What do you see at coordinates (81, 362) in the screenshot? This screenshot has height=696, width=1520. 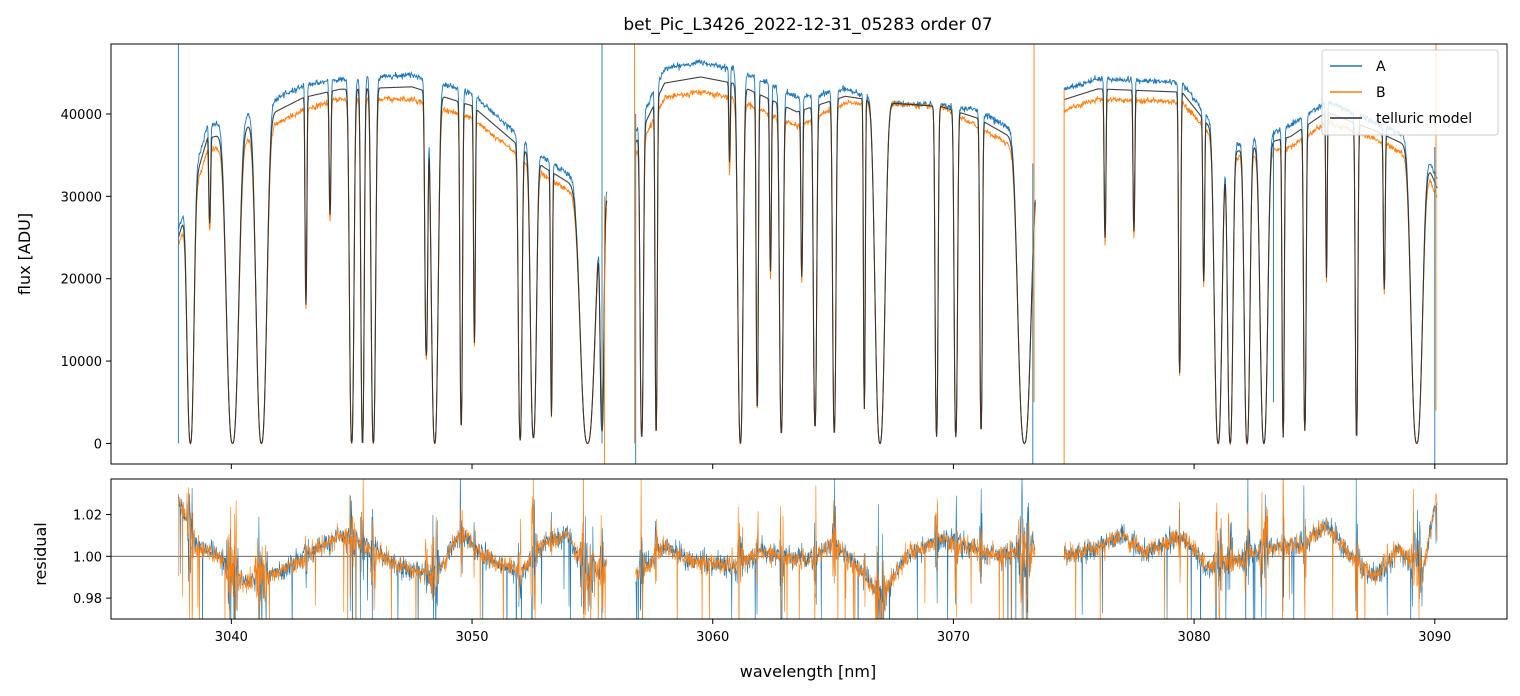 I see `flux-y-tick-label-1: 10000` at bounding box center [81, 362].